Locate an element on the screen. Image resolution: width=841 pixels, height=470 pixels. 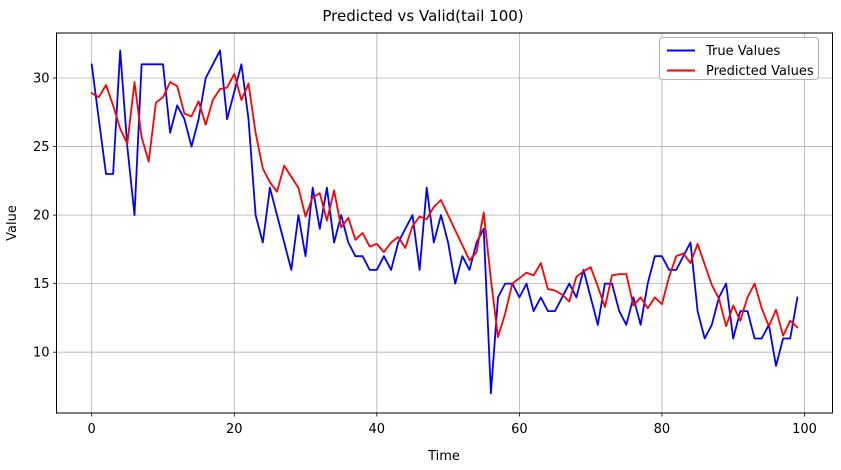
y-tick-label-25: 25 is located at coordinates (41, 147).